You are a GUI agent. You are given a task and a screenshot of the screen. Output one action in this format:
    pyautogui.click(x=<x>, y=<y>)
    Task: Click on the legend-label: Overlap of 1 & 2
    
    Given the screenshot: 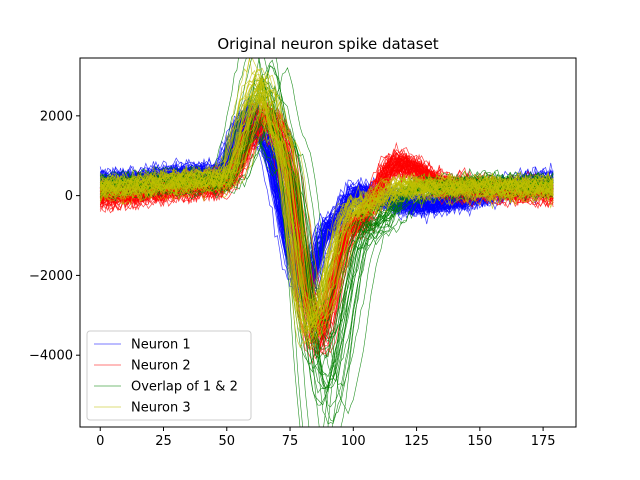 What is the action you would take?
    pyautogui.click(x=184, y=387)
    